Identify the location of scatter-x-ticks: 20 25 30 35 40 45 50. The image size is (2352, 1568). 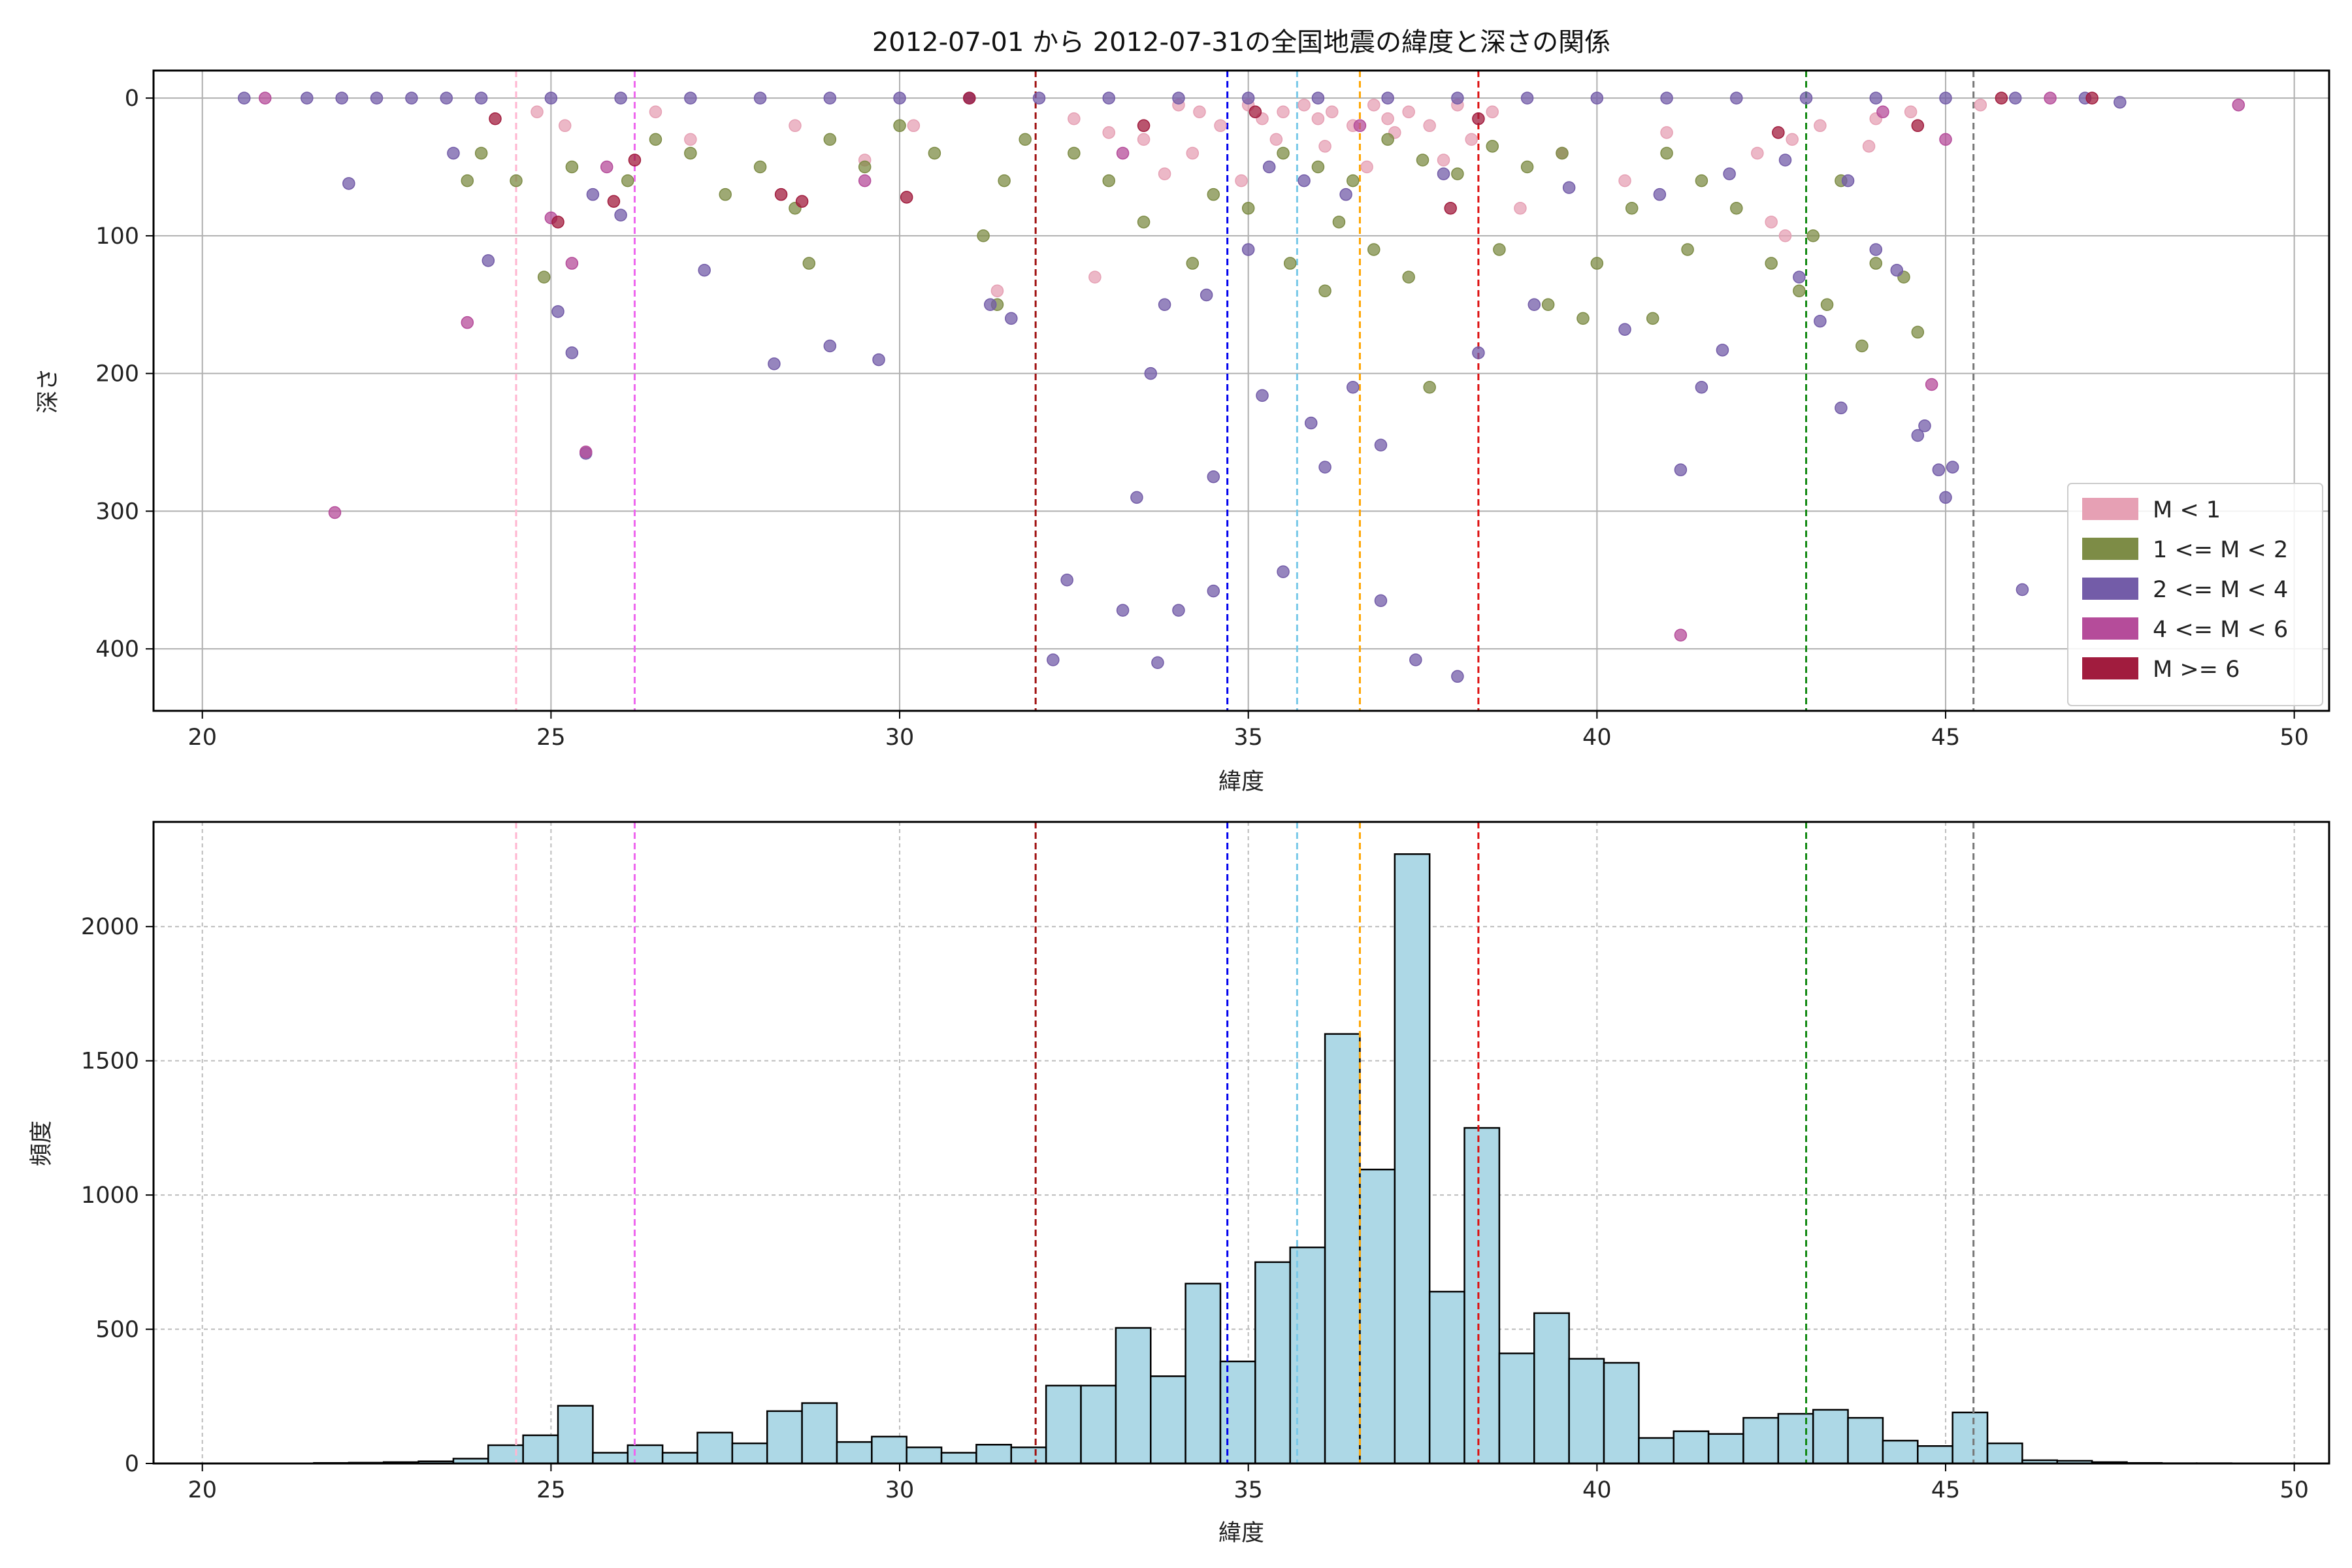
(1248, 731).